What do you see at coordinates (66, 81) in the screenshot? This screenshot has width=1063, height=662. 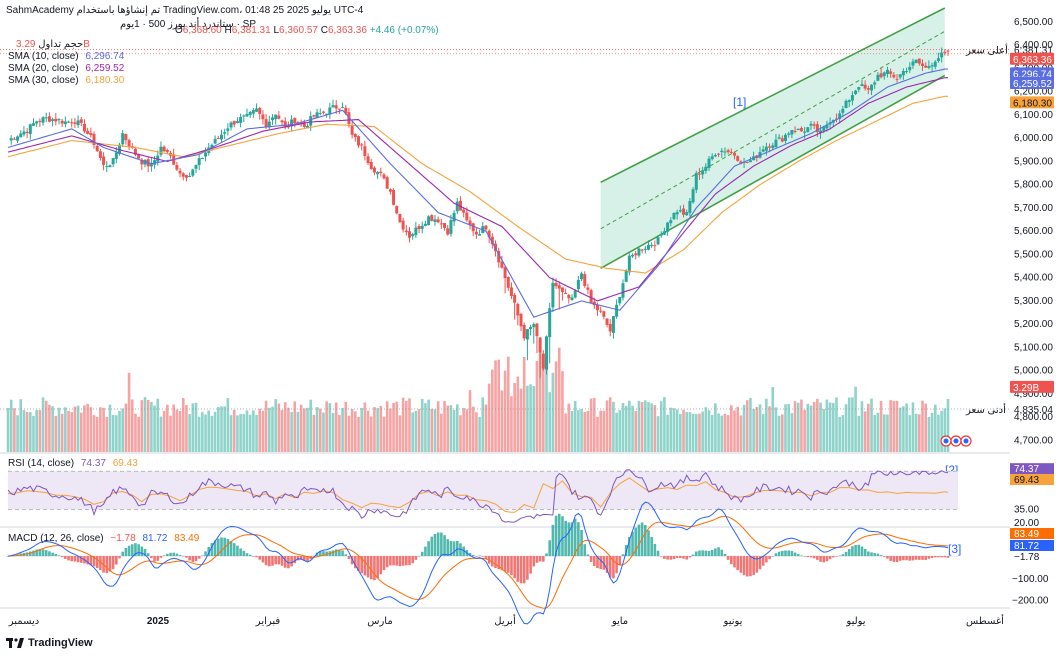 I see `sma30-legend: SMA (30, close) 6,180.30` at bounding box center [66, 81].